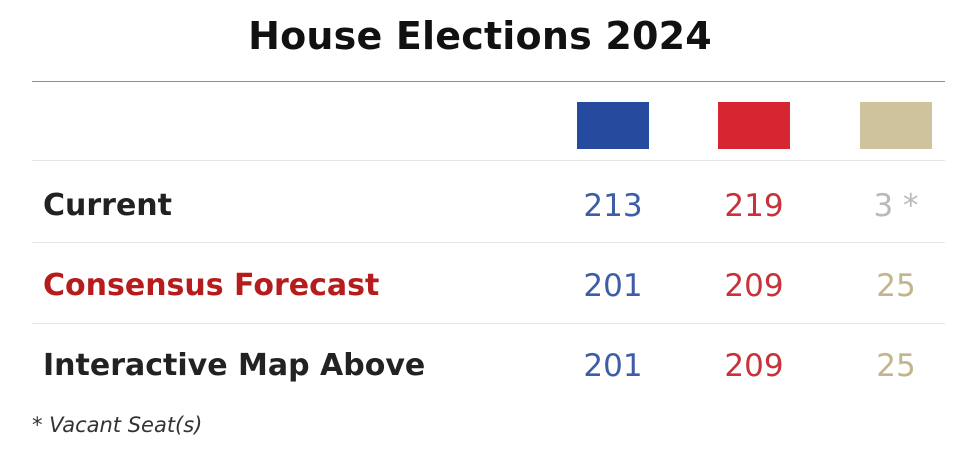  I want to click on forecast-dem-seats: 201, so click(613, 286).